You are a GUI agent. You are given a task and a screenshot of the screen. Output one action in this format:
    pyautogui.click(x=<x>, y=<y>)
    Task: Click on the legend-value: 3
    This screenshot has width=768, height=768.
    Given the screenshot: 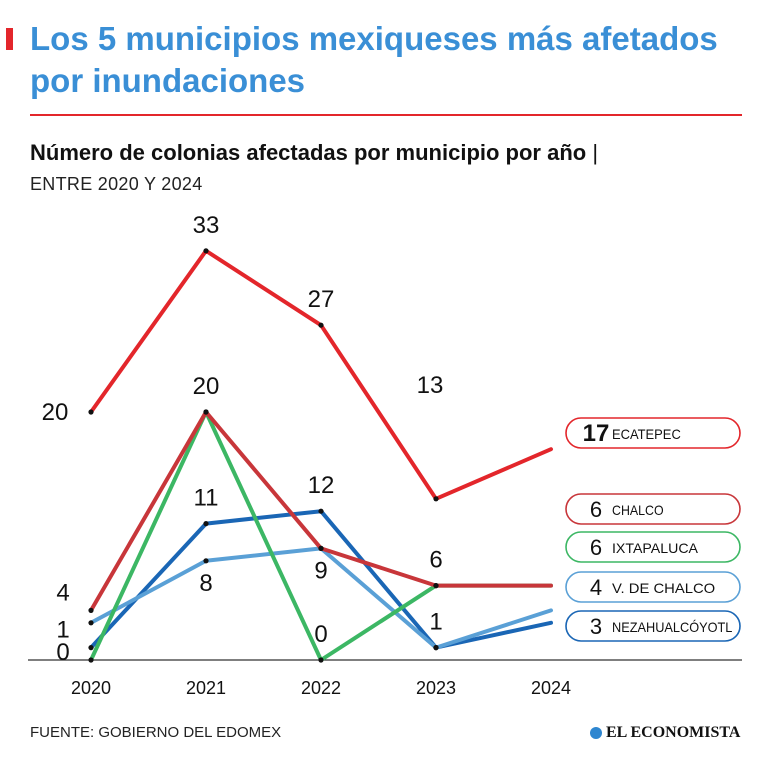 What is the action you would take?
    pyautogui.click(x=596, y=626)
    